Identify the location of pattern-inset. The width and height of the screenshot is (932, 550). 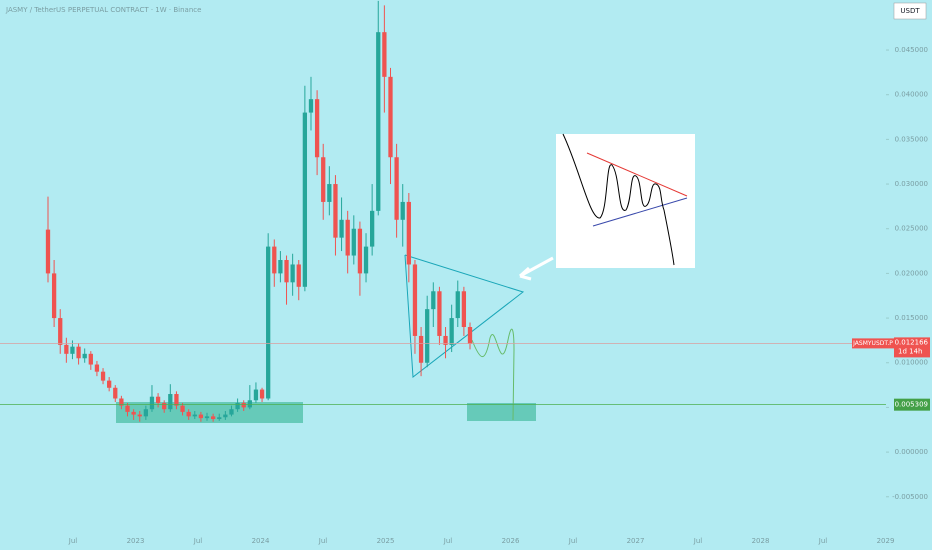
(625, 201).